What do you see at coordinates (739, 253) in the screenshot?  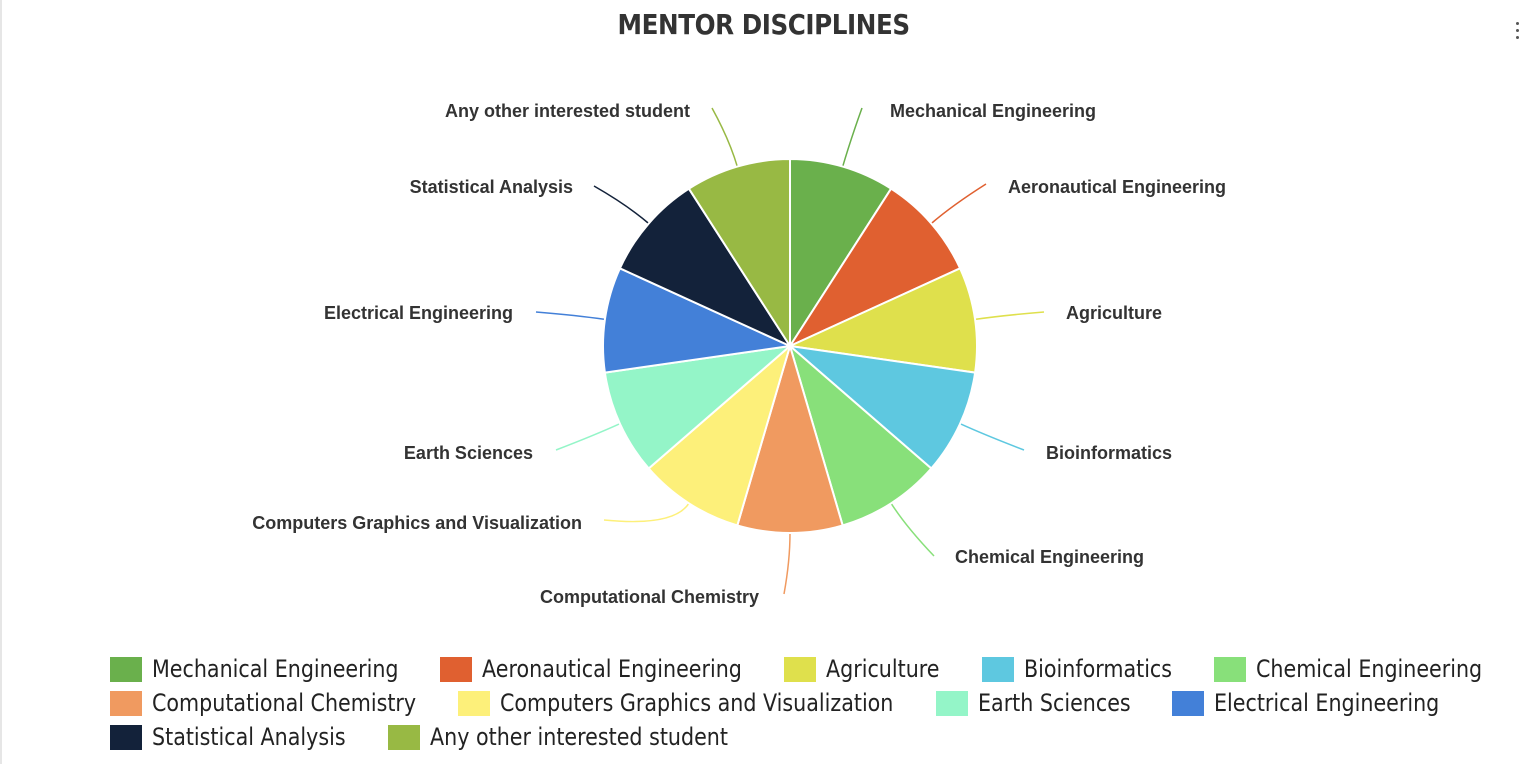 I see `pie-slice-any-other-interested-student` at bounding box center [739, 253].